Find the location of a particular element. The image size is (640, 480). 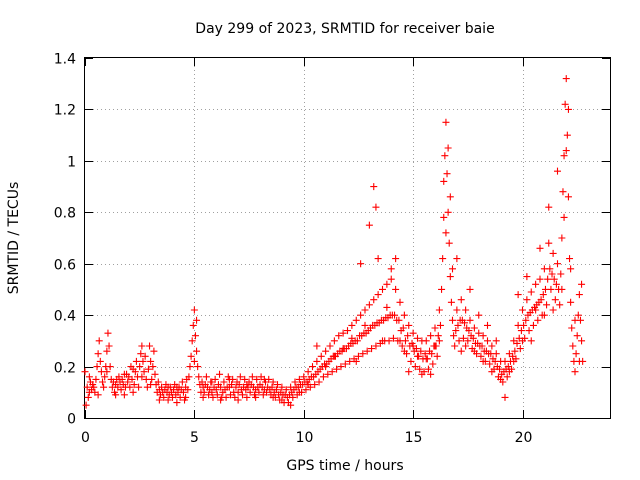

y-tick-label: 1 is located at coordinates (71, 163).